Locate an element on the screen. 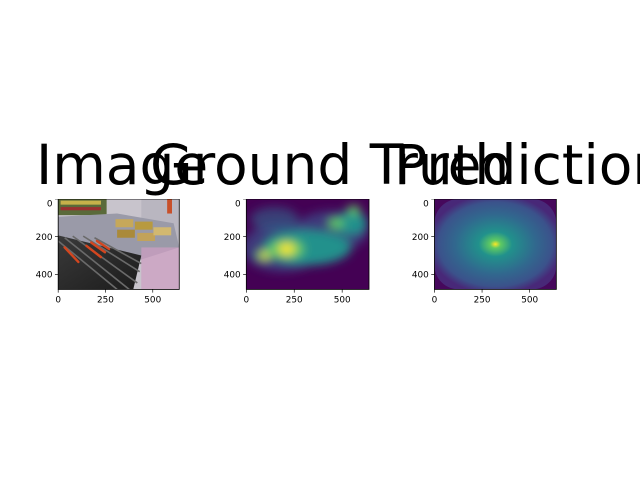 Image resolution: width=640 pixels, height=480 pixels. image-axes: 0 250 500 0 200 400 is located at coordinates (99, 252).